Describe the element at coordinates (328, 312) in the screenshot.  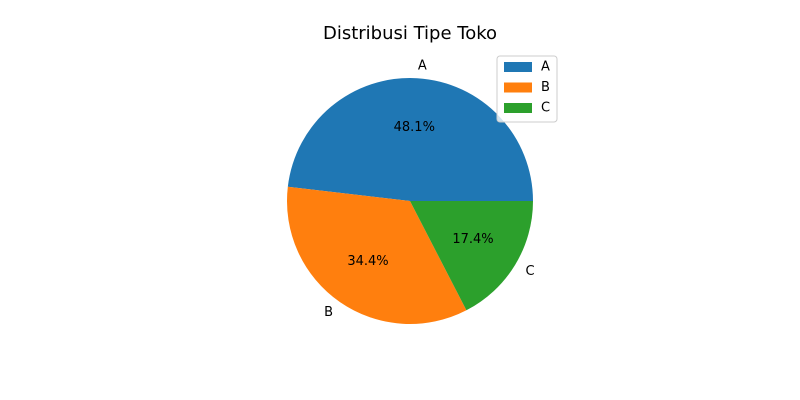
I see `slice-label-b: B` at that location.